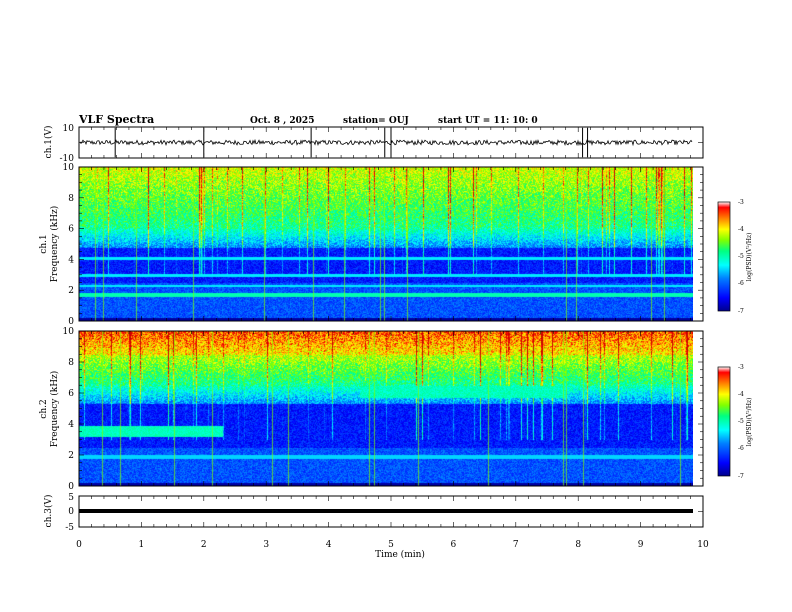 Image resolution: width=792 pixels, height=612 pixels. I want to click on ch2-cb-tick-1: -4, so click(741, 394).